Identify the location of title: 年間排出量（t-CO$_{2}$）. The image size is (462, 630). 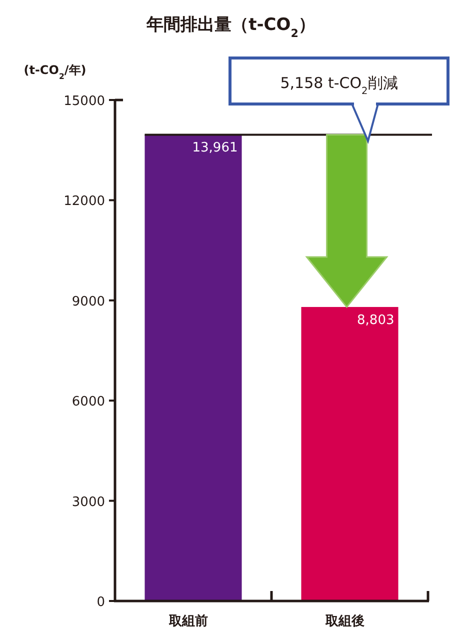
(231, 27).